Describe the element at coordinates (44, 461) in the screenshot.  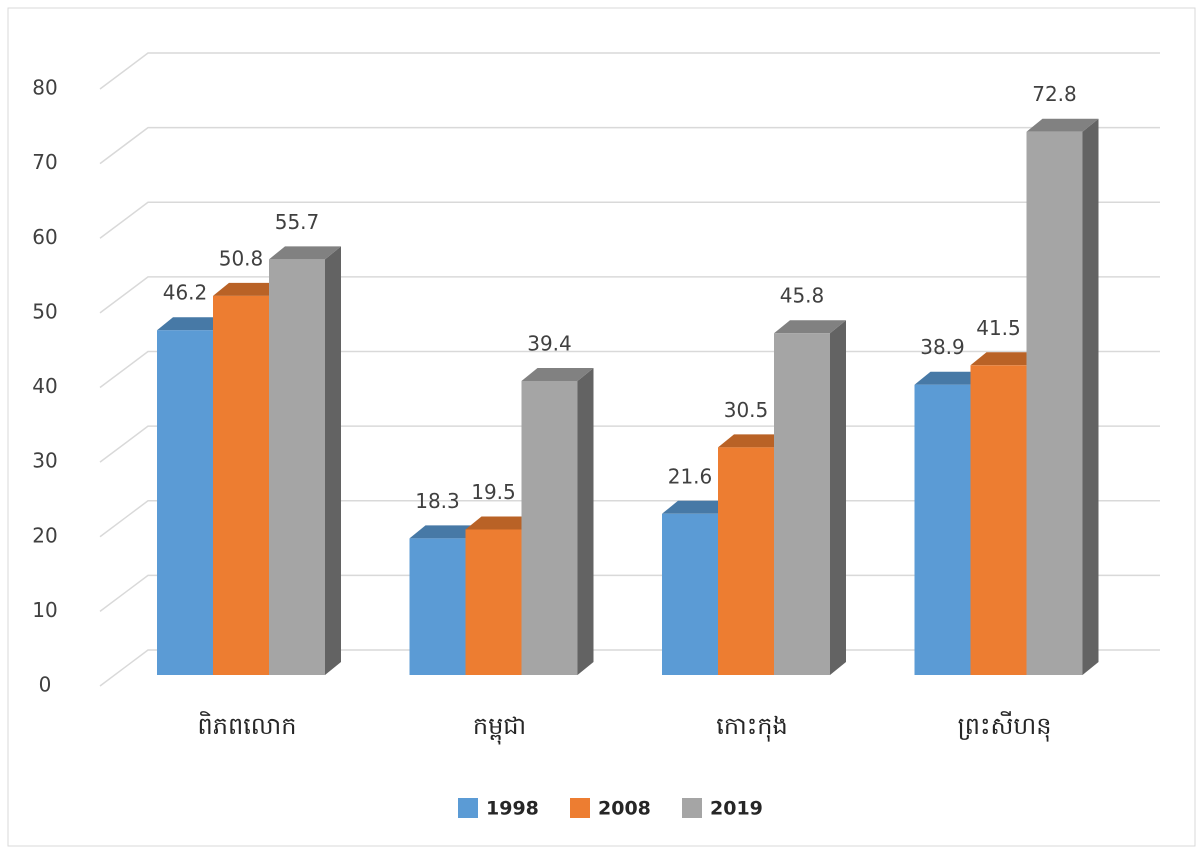
I see `y-tick-label: 30` at that location.